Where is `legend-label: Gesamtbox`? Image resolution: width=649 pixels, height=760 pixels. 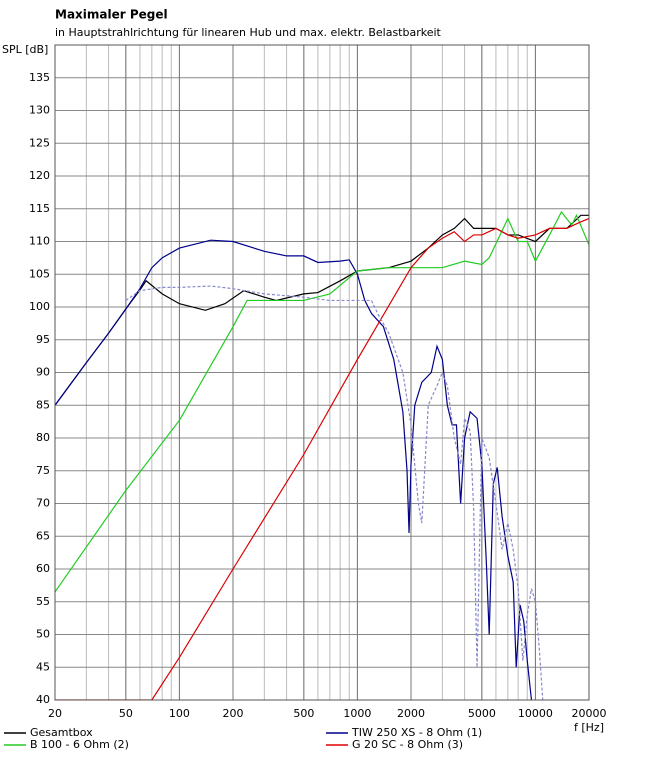 legend-label: Gesamtbox is located at coordinates (61, 732).